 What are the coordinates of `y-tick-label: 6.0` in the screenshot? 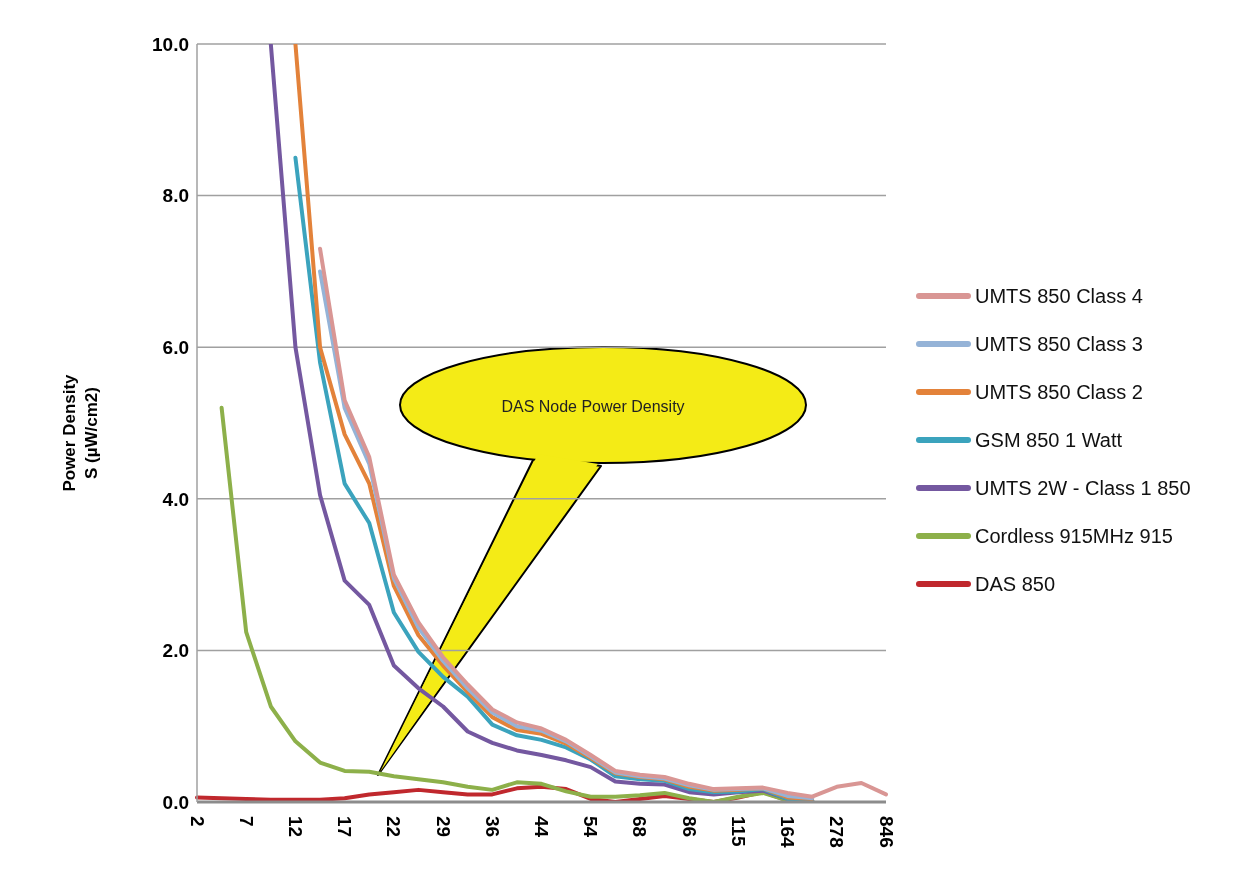 It's located at (175, 347).